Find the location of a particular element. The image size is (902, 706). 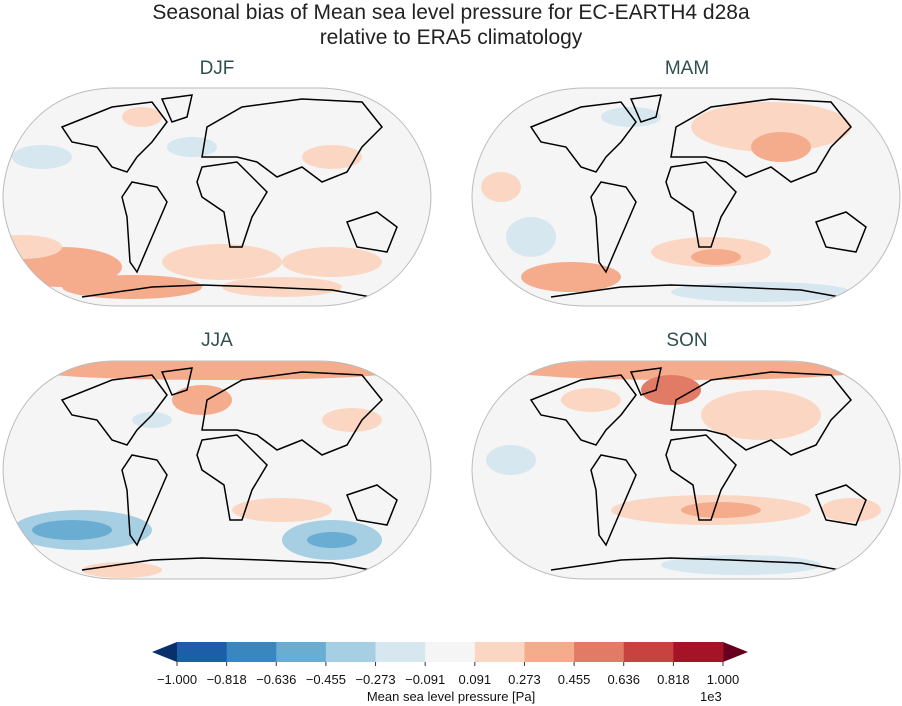

colorbar is located at coordinates (450, 654).